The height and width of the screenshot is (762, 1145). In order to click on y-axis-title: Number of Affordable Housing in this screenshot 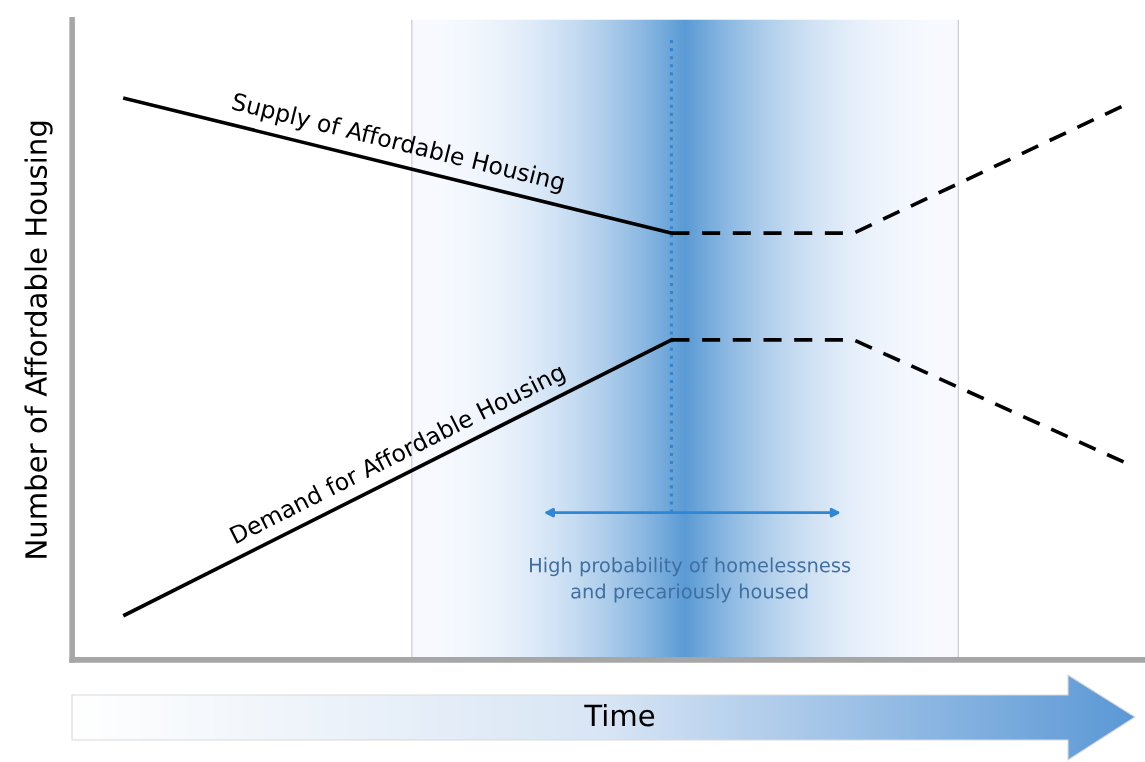, I will do `click(38, 339)`.